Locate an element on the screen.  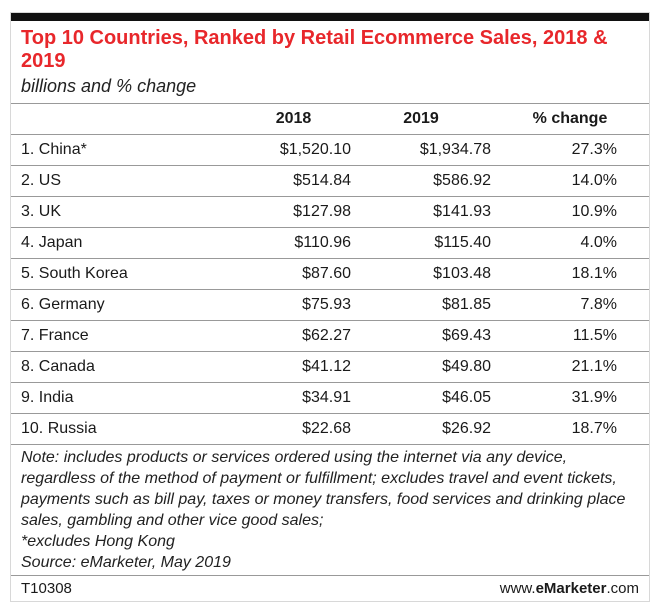
table-row: 1. China* $1,520.10 $1,934.78 27.3% is located at coordinates (330, 150).